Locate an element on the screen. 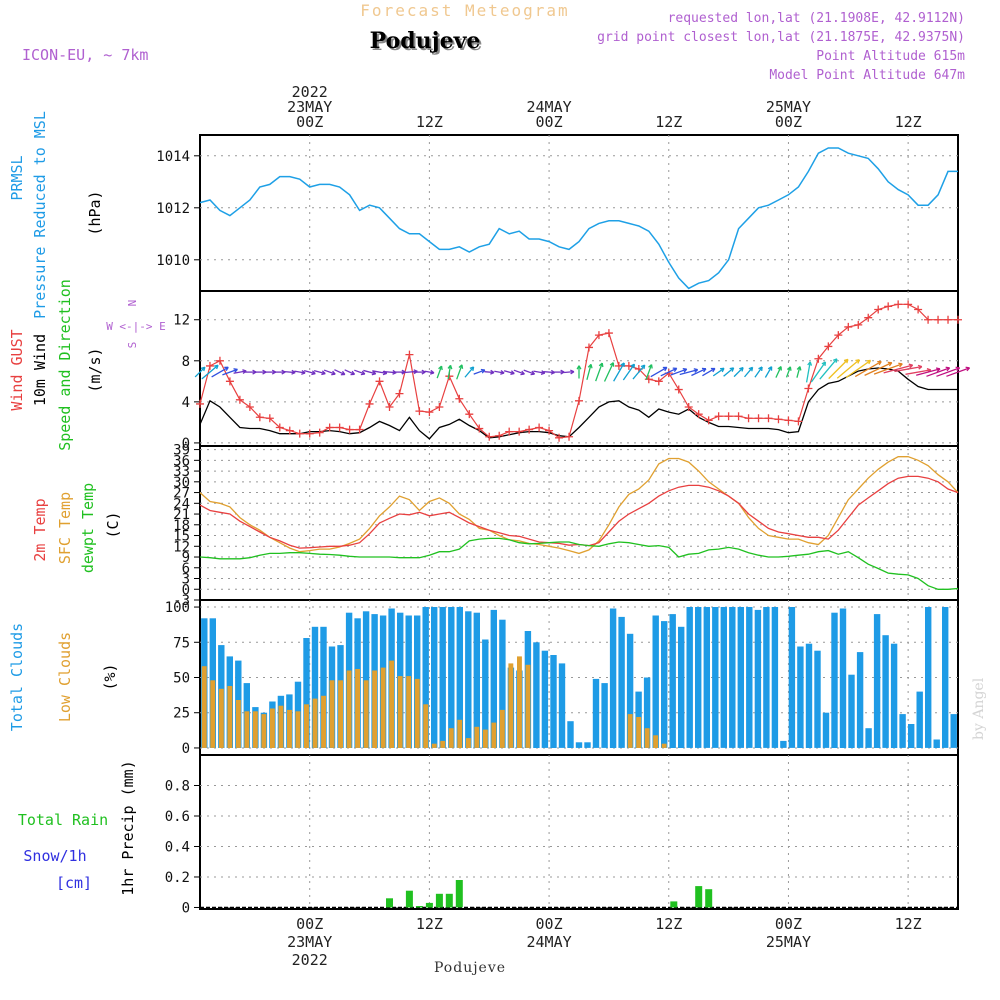 This screenshot has height=1000, width=1000. bottom-time-label: 00Z is located at coordinates (309, 924).